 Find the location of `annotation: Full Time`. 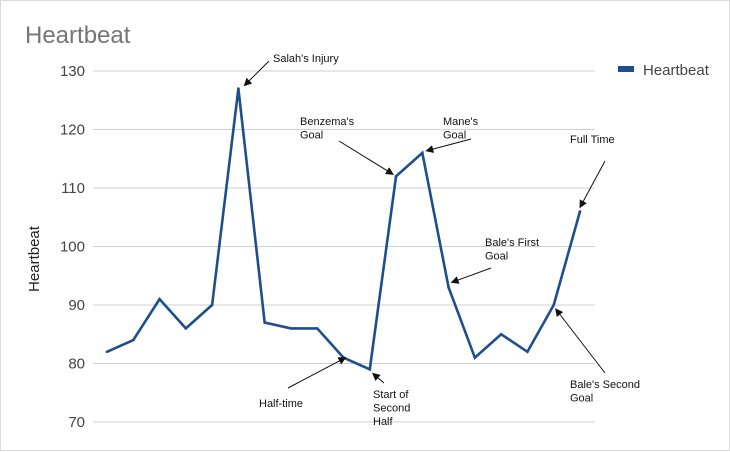

annotation: Full Time is located at coordinates (592, 171).